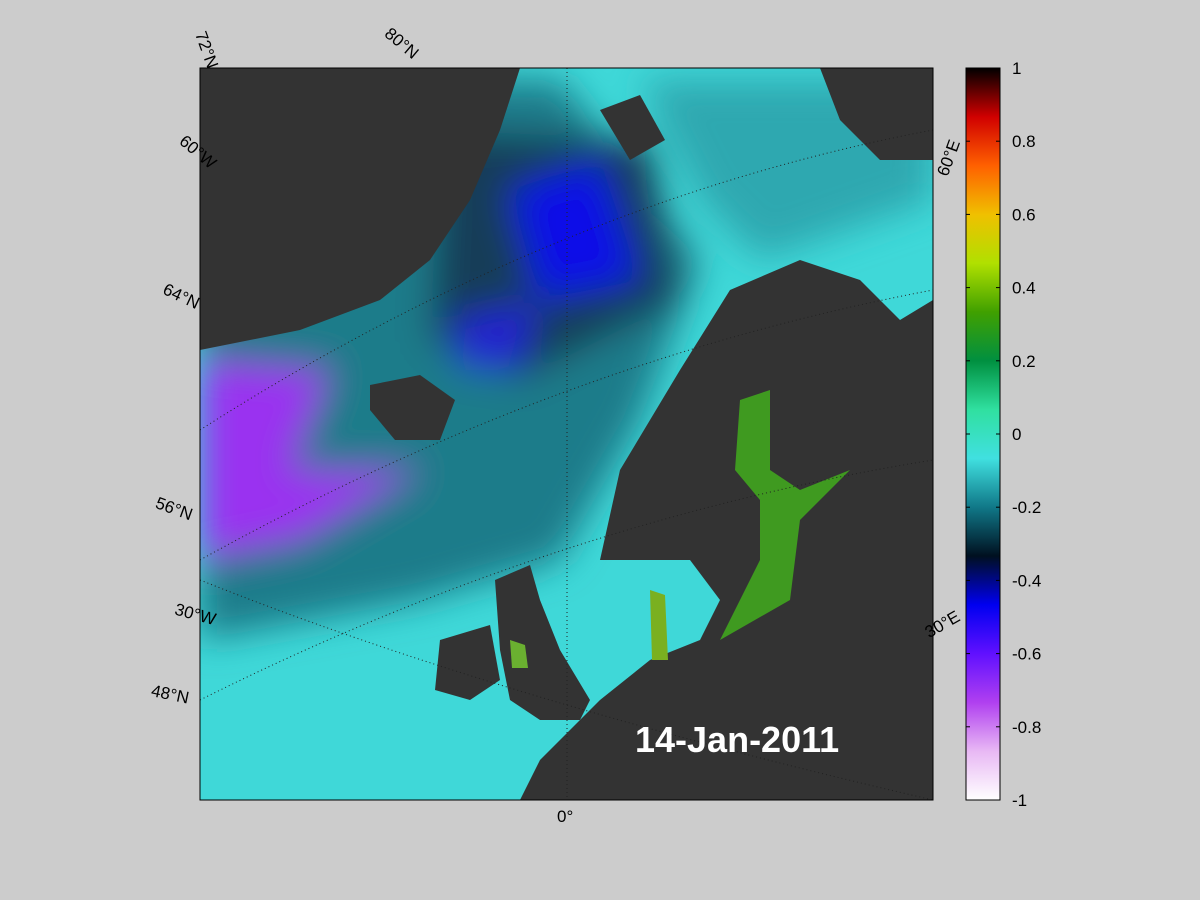  Describe the element at coordinates (565, 816) in the screenshot. I see `graticule-label: 0°` at that location.